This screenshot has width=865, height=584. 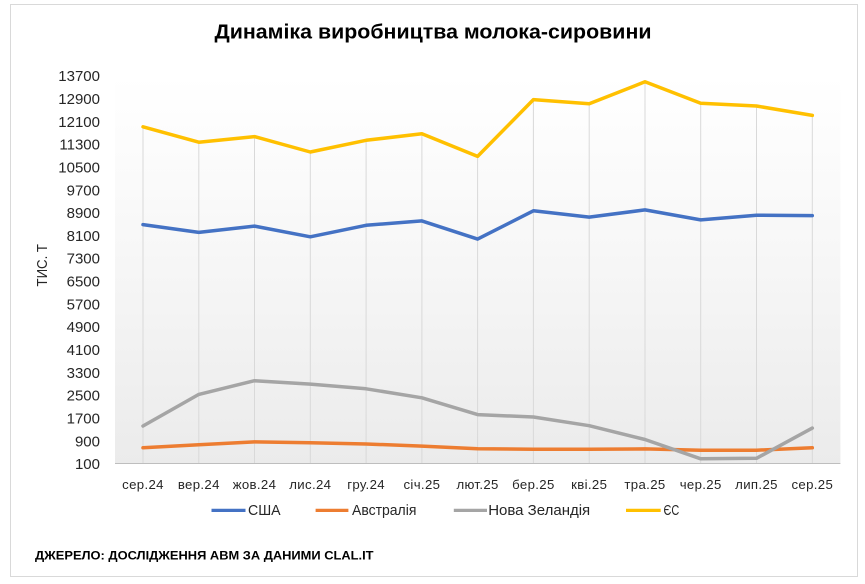 I want to click on svg-text: 9700, so click(x=83, y=190).